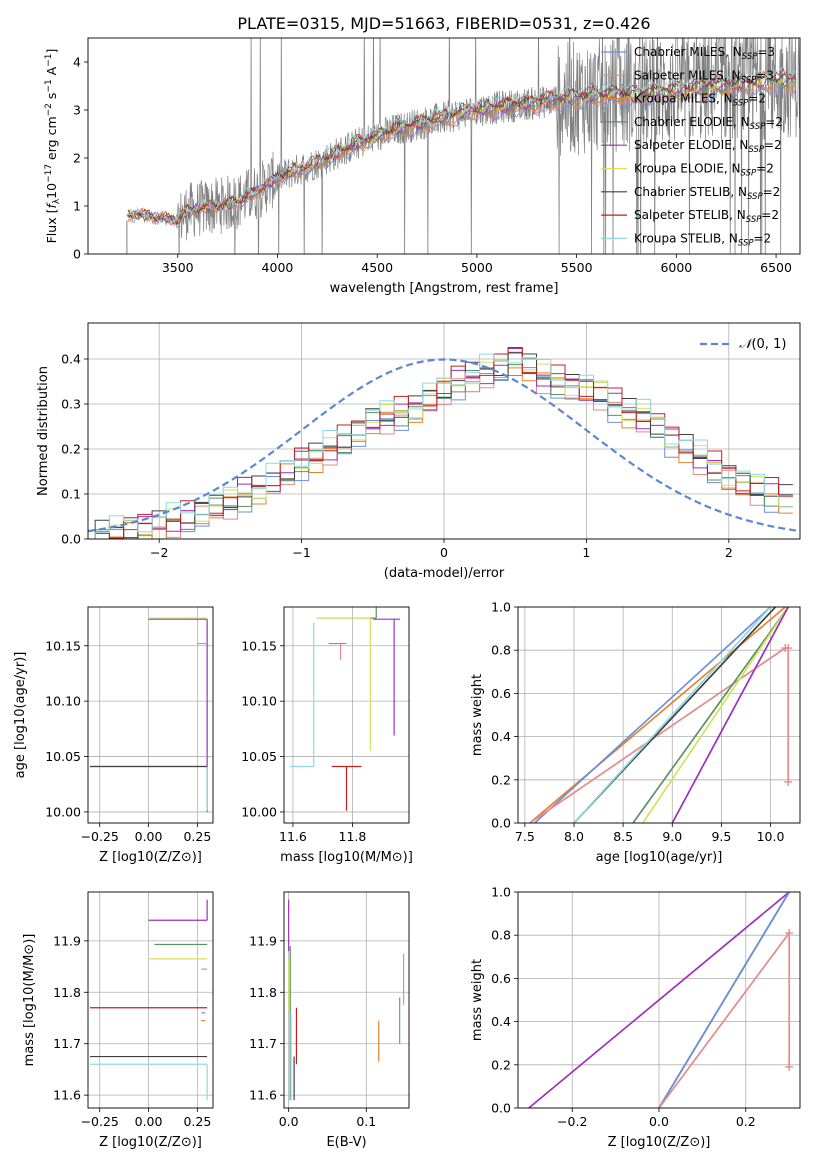  What do you see at coordinates (29, 1000) in the screenshot?
I see `y-axis-label: mass [log10(M/M⊙)]` at bounding box center [29, 1000].